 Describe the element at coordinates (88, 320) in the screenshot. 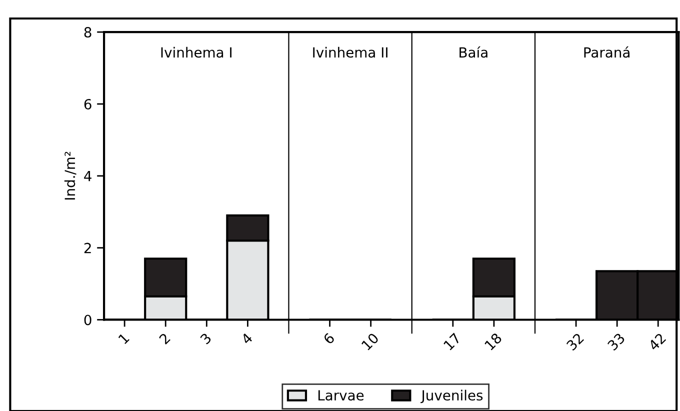

I see `y-tick-label: 0` at that location.